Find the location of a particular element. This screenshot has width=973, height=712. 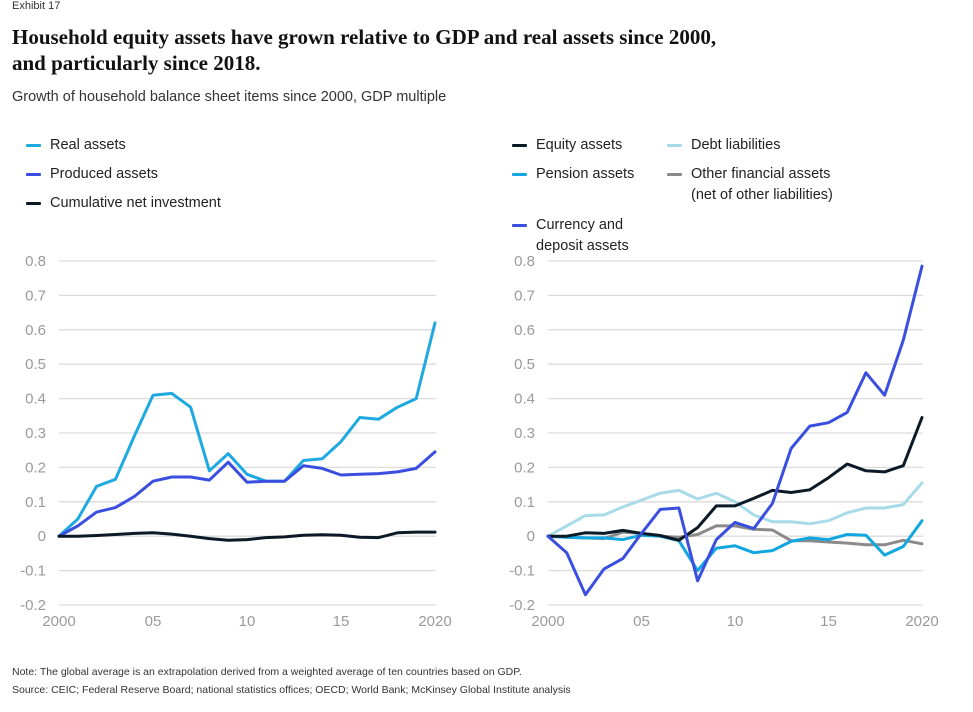

chart-title-line-2: and particularly since 2018. is located at coordinates (136, 63).